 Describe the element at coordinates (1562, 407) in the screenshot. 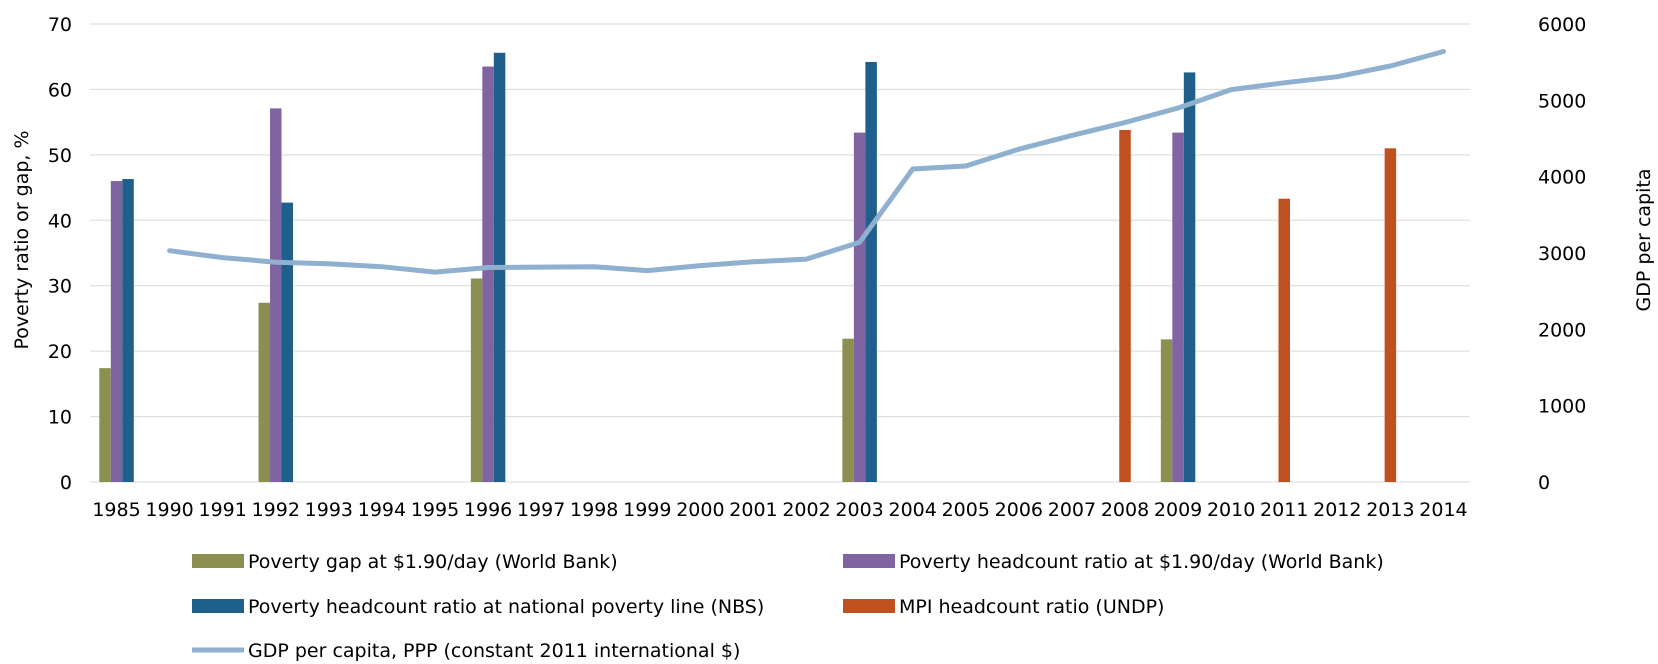

I see `y2-tick-label: 1000` at that location.